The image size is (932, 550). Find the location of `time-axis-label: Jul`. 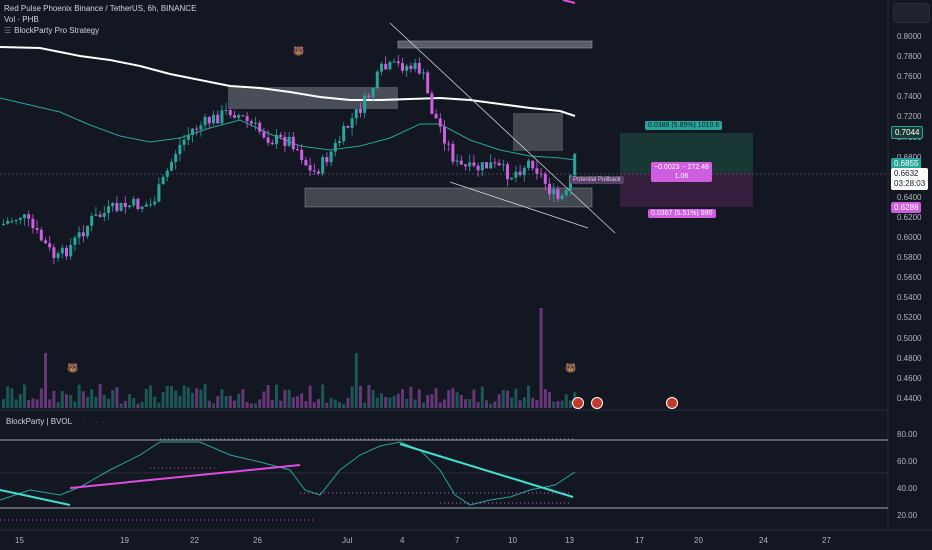

time-axis-label: Jul is located at coordinates (347, 540).